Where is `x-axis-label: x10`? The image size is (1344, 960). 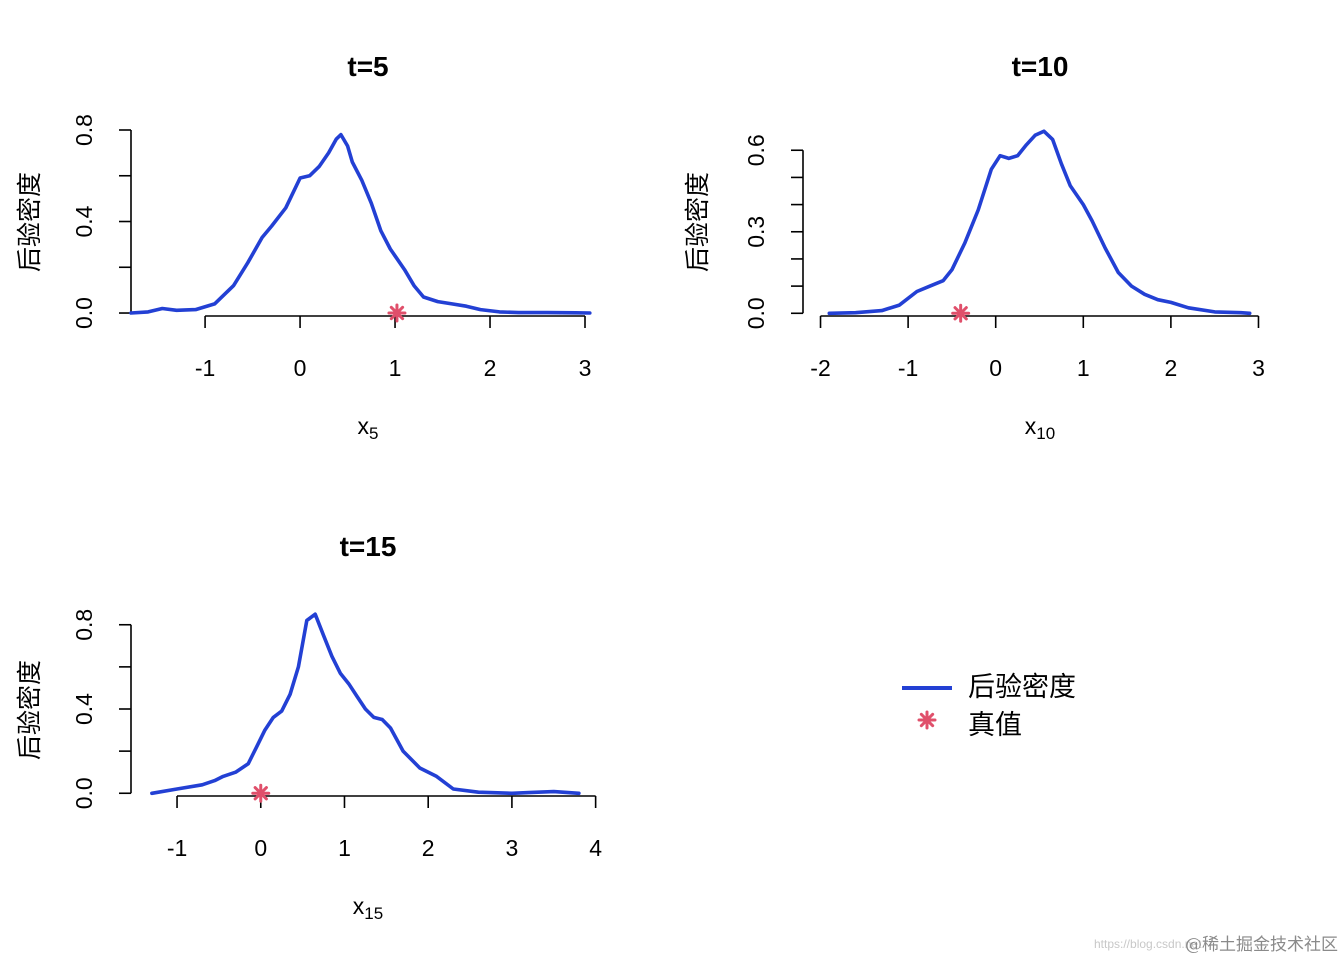
x-axis-label: x10 is located at coordinates (1040, 428).